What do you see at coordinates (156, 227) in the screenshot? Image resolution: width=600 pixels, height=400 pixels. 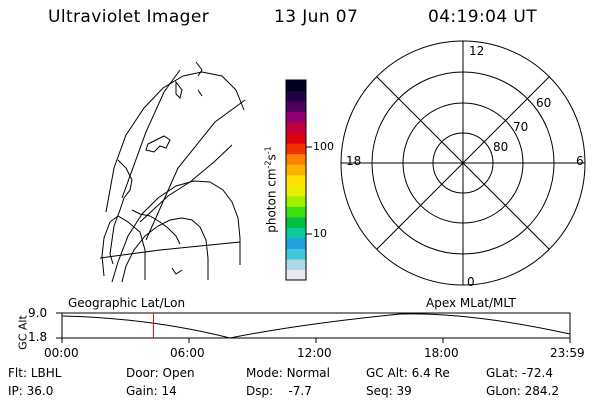 I see `map-coastline-peninsula` at bounding box center [156, 227].